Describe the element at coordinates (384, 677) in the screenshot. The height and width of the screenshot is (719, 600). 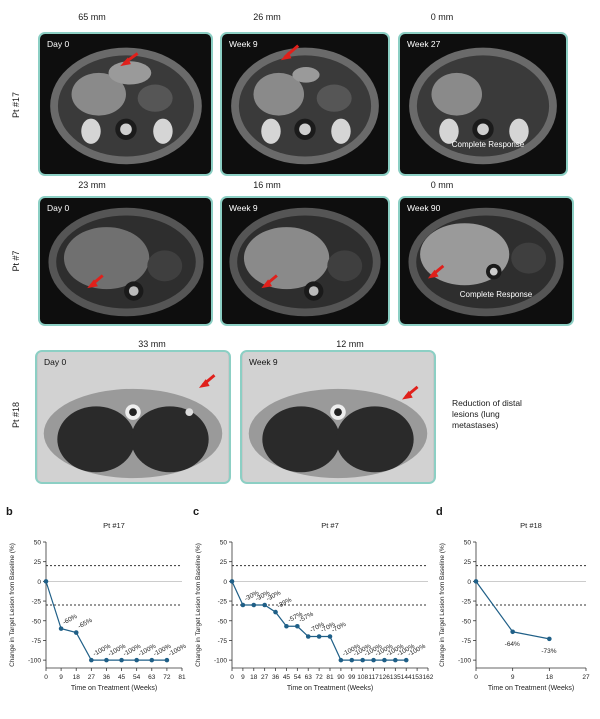
I see `x-tick-label: 126` at that location.